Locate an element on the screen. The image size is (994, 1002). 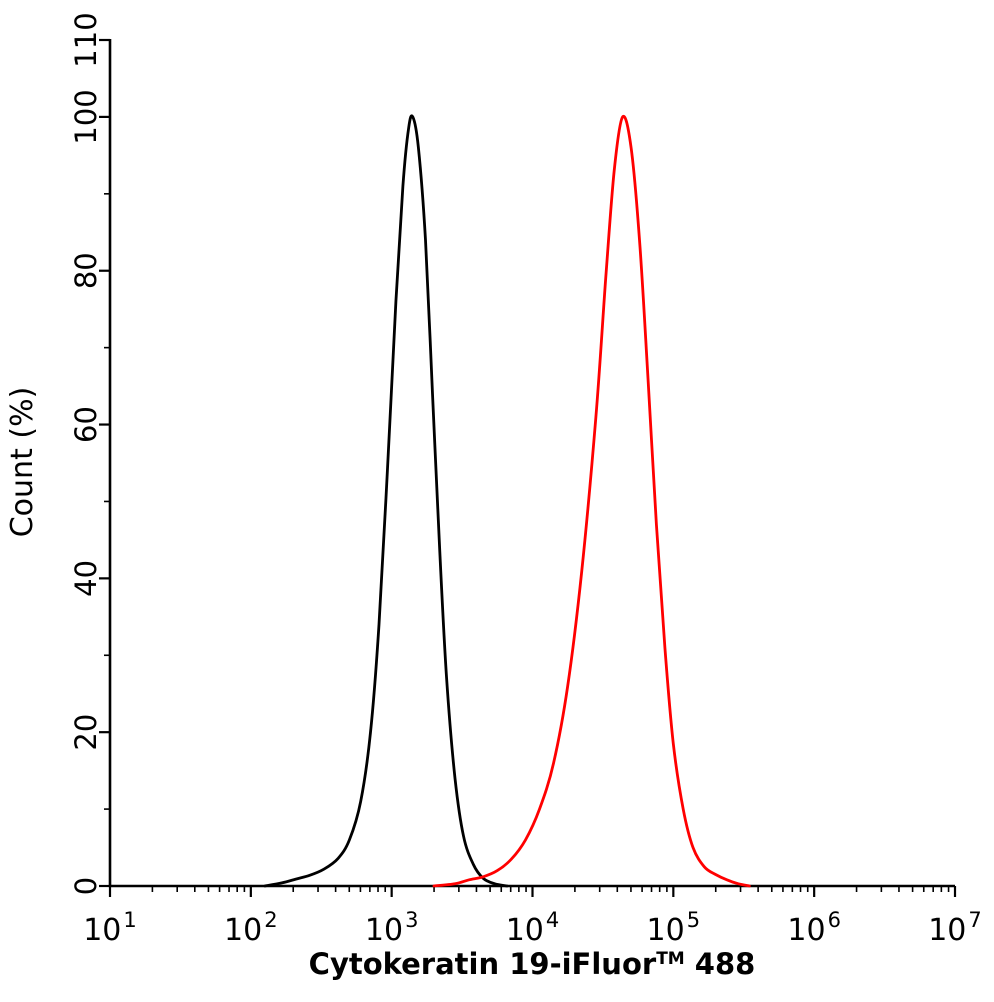
x-tick-label: 102 is located at coordinates (251, 928).